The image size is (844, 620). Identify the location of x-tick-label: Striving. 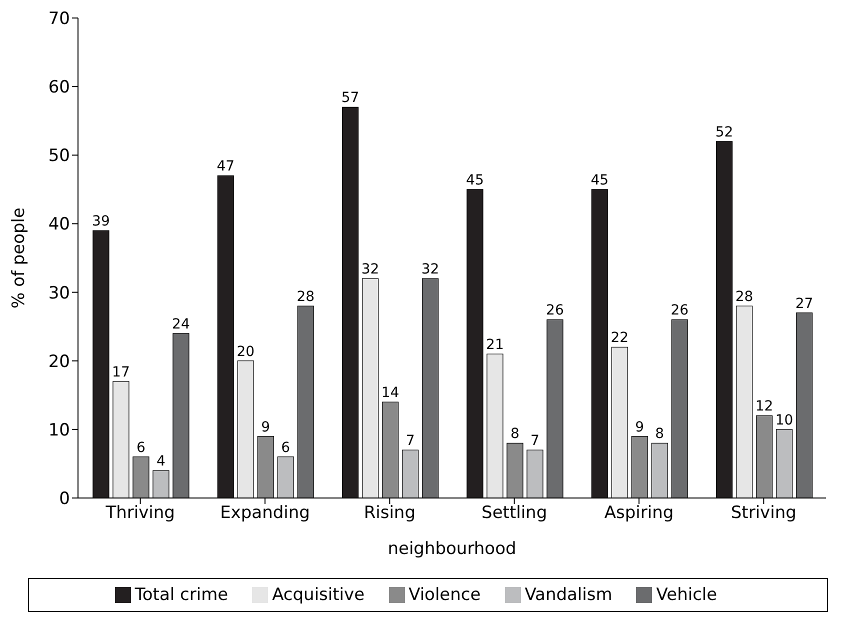
(763, 513).